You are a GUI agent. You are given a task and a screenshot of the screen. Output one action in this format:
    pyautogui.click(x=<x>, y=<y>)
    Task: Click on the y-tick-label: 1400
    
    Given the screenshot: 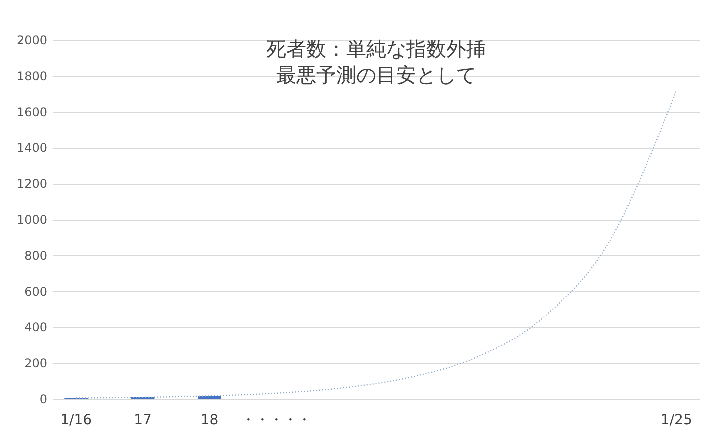 What is the action you would take?
    pyautogui.click(x=32, y=148)
    